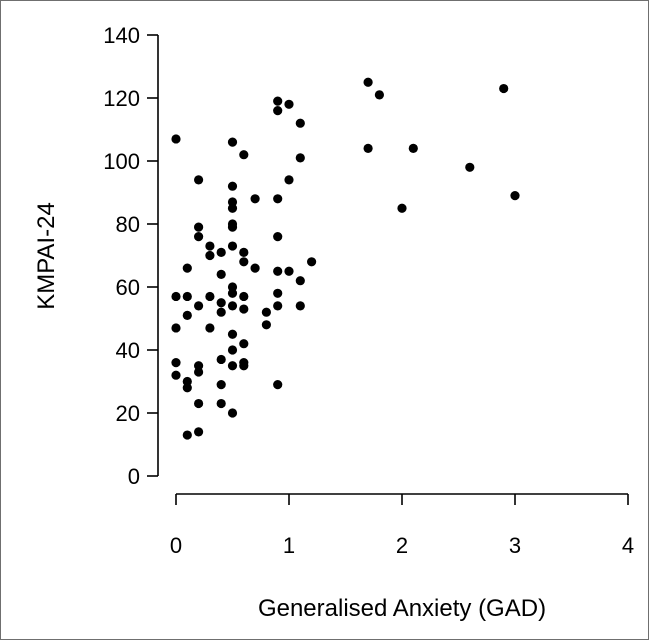 The image size is (649, 640). What do you see at coordinates (628, 545) in the screenshot?
I see `x-tick-label: 4` at bounding box center [628, 545].